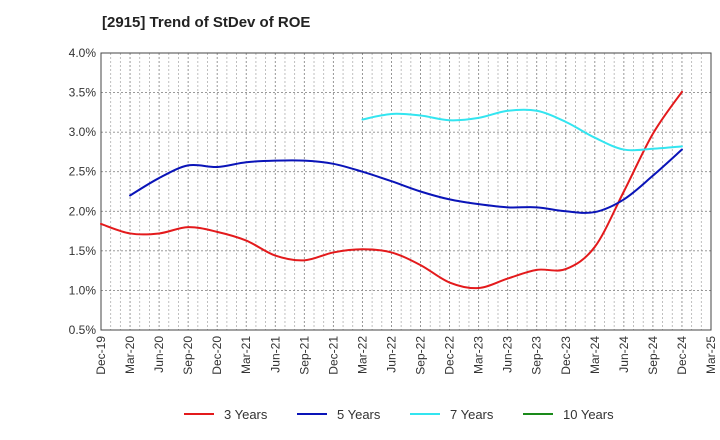  What do you see at coordinates (595, 355) in the screenshot?
I see `x-tick-label: Mar-24` at bounding box center [595, 355].